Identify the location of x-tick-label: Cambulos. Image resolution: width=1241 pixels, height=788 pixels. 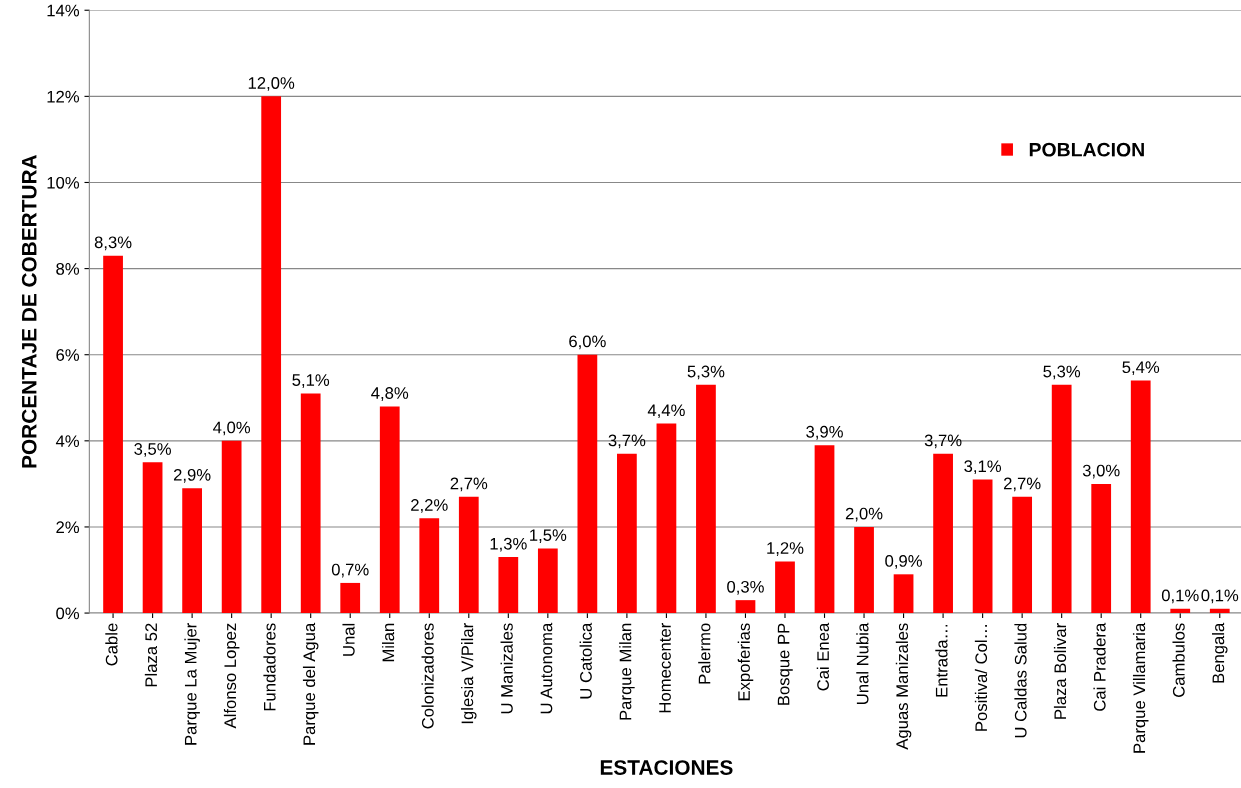
(1178, 660).